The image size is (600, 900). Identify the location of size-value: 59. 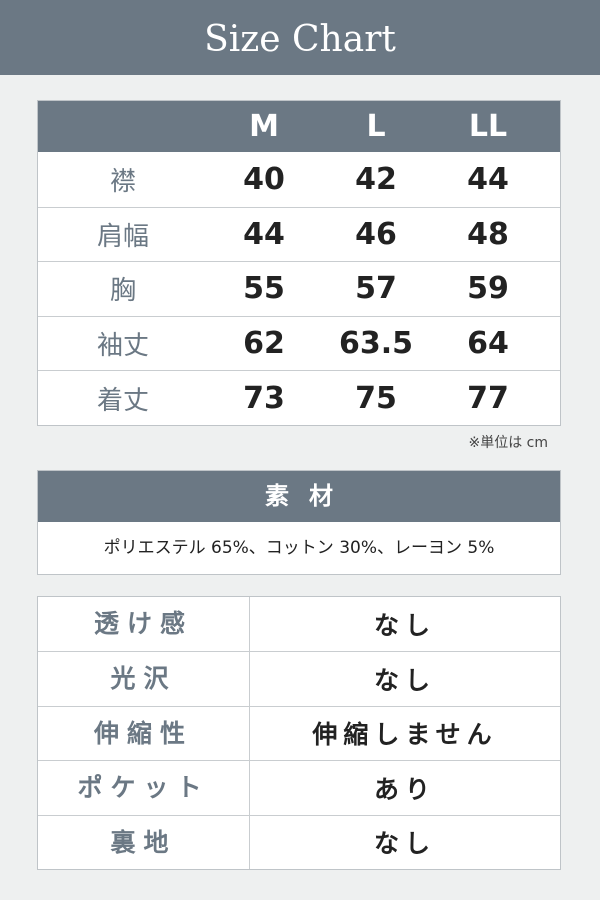
(488, 289).